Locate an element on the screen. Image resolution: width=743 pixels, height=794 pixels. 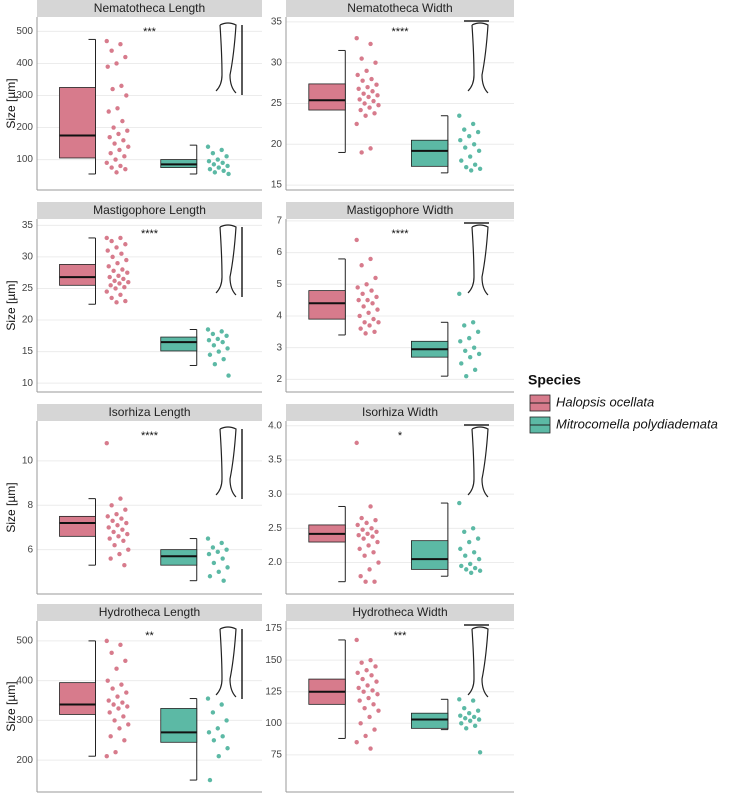
y-tick-label: 25 is located at coordinates (277, 103).